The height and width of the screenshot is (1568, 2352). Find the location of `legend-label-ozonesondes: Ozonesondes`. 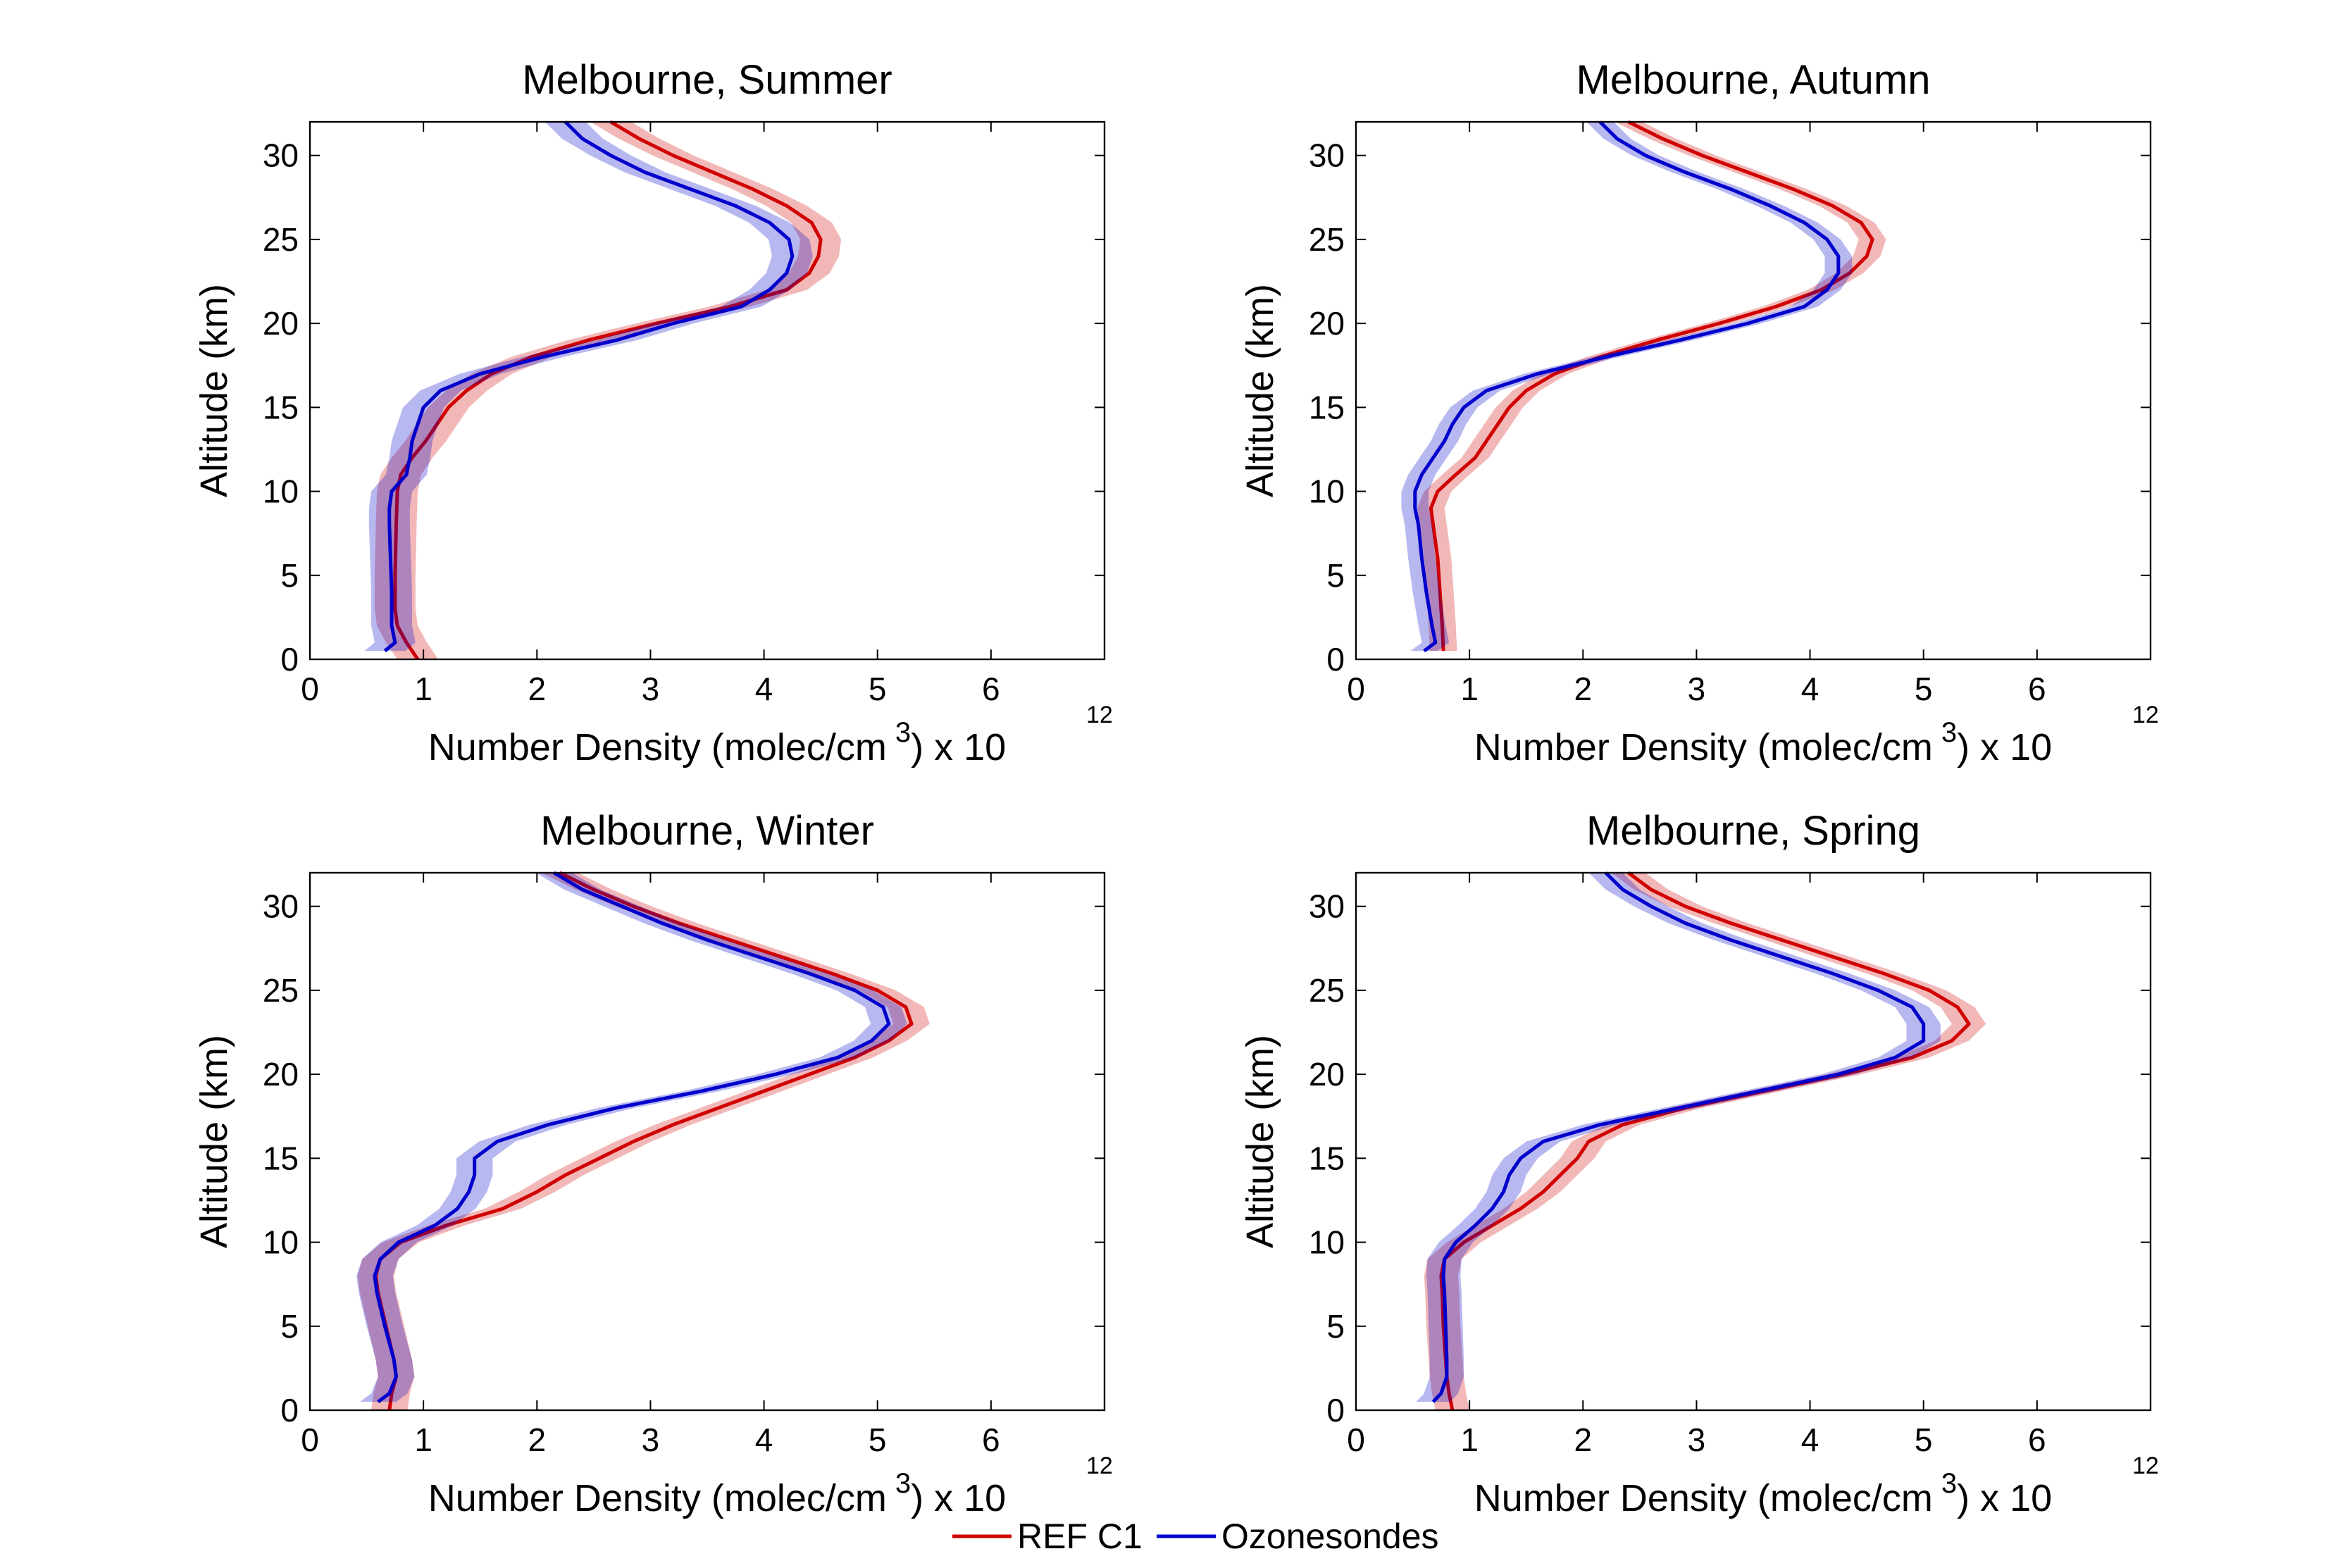

legend-label-ozonesondes: Ozonesondes is located at coordinates (1330, 1536).